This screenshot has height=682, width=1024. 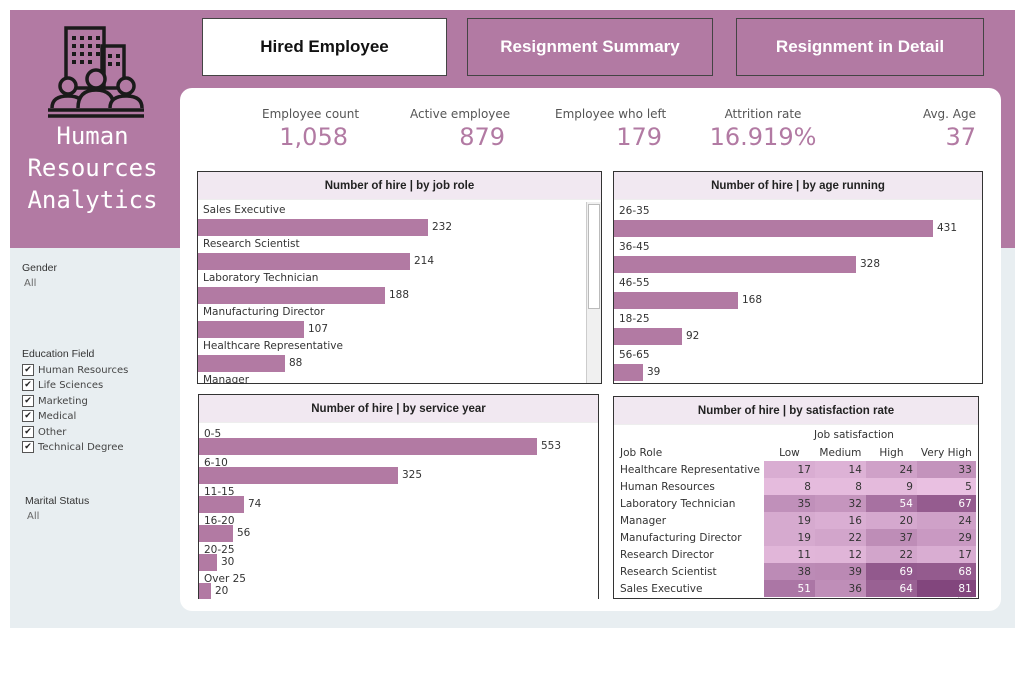 What do you see at coordinates (313, 137) in the screenshot?
I see `kpi-value: 1,058` at bounding box center [313, 137].